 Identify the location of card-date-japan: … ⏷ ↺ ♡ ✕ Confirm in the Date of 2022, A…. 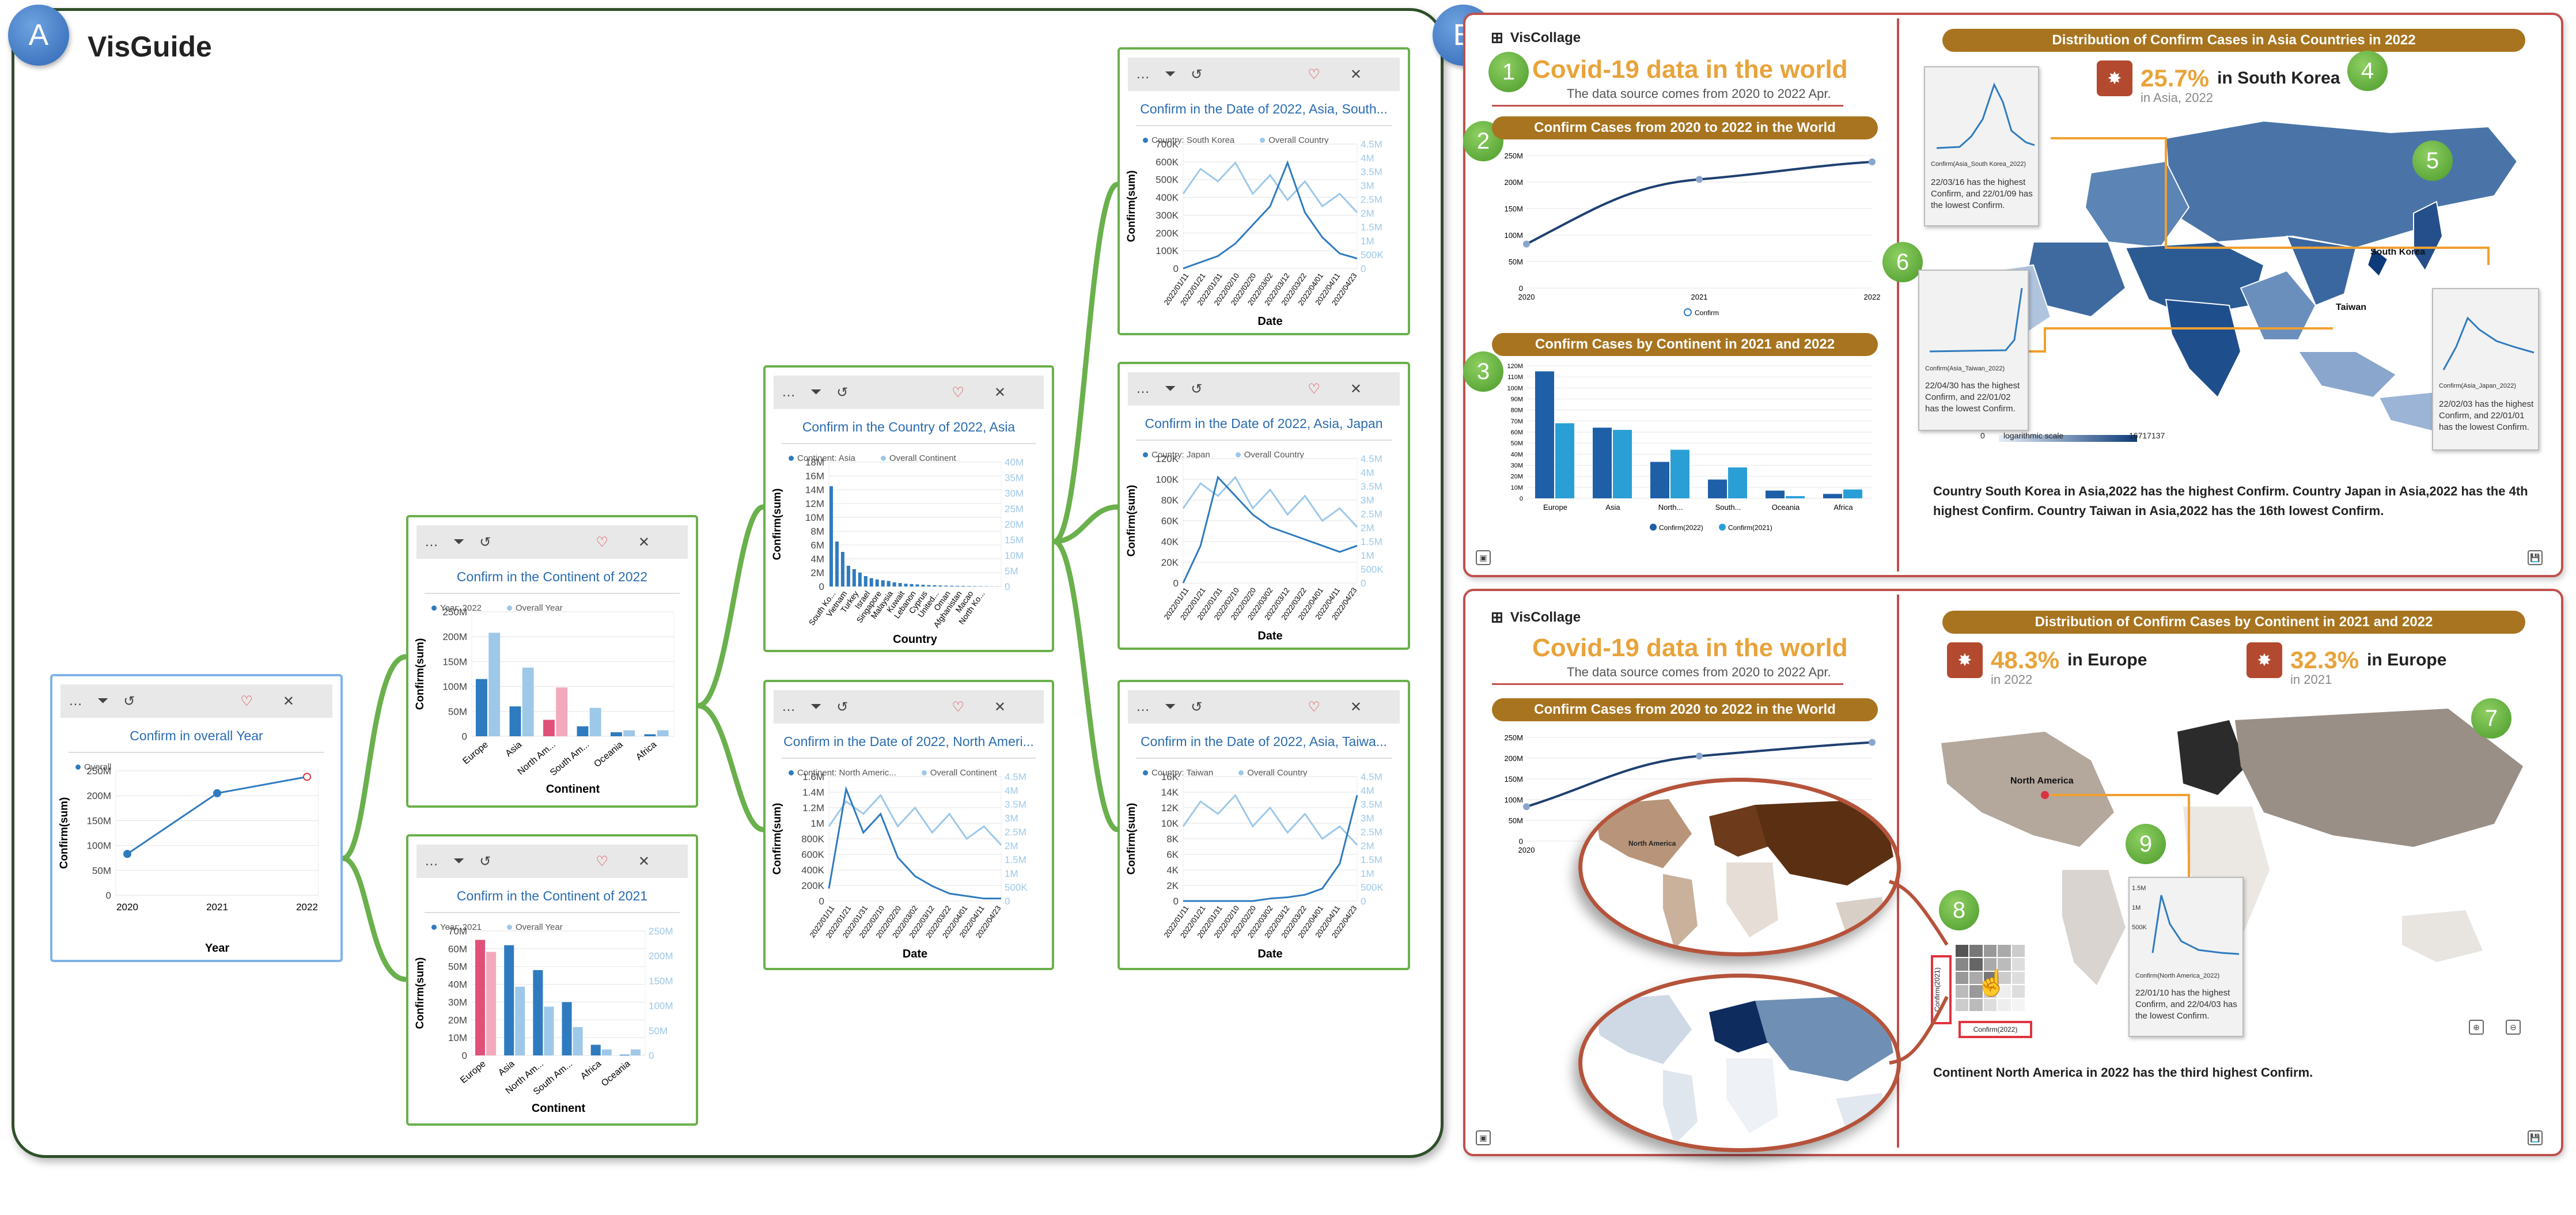
(1263, 506).